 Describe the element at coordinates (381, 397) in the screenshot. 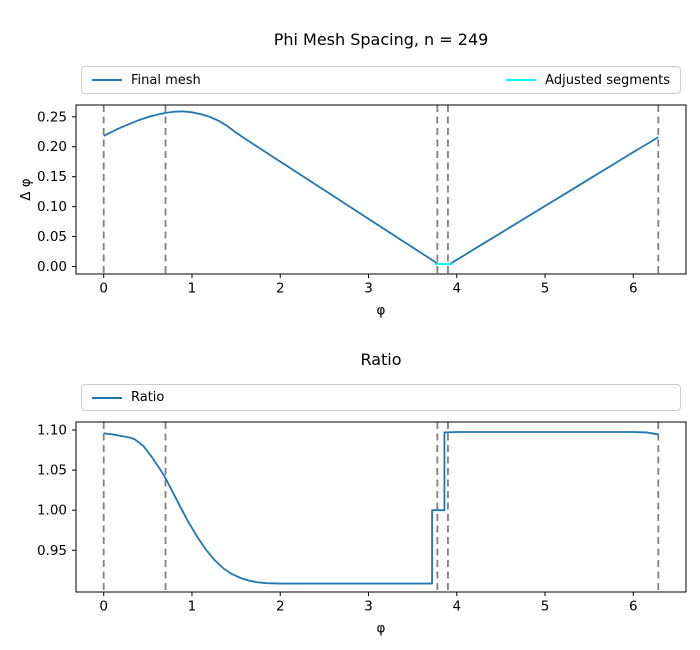

I see `bottom-plot-legend: Ratio` at that location.